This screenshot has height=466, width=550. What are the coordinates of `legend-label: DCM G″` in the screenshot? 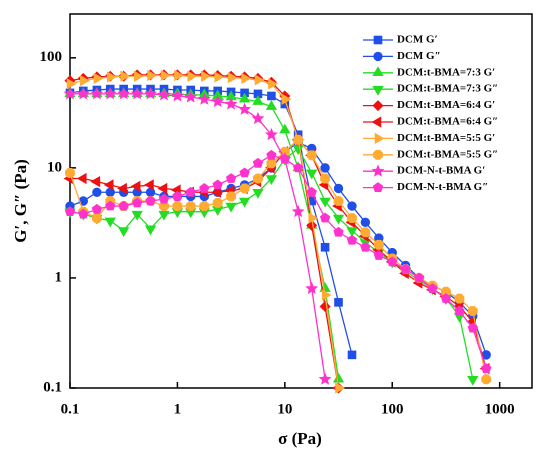 It's located at (419, 56).